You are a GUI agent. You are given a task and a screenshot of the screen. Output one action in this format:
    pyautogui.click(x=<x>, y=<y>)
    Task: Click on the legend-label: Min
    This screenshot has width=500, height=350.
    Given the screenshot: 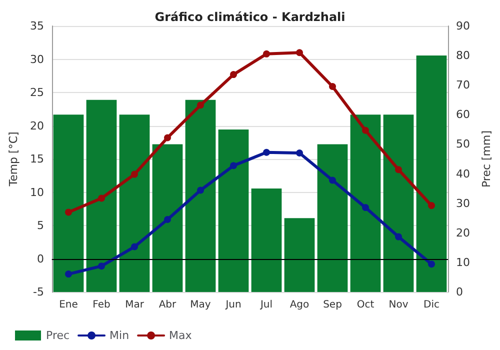 What is the action you would take?
    pyautogui.click(x=120, y=335)
    